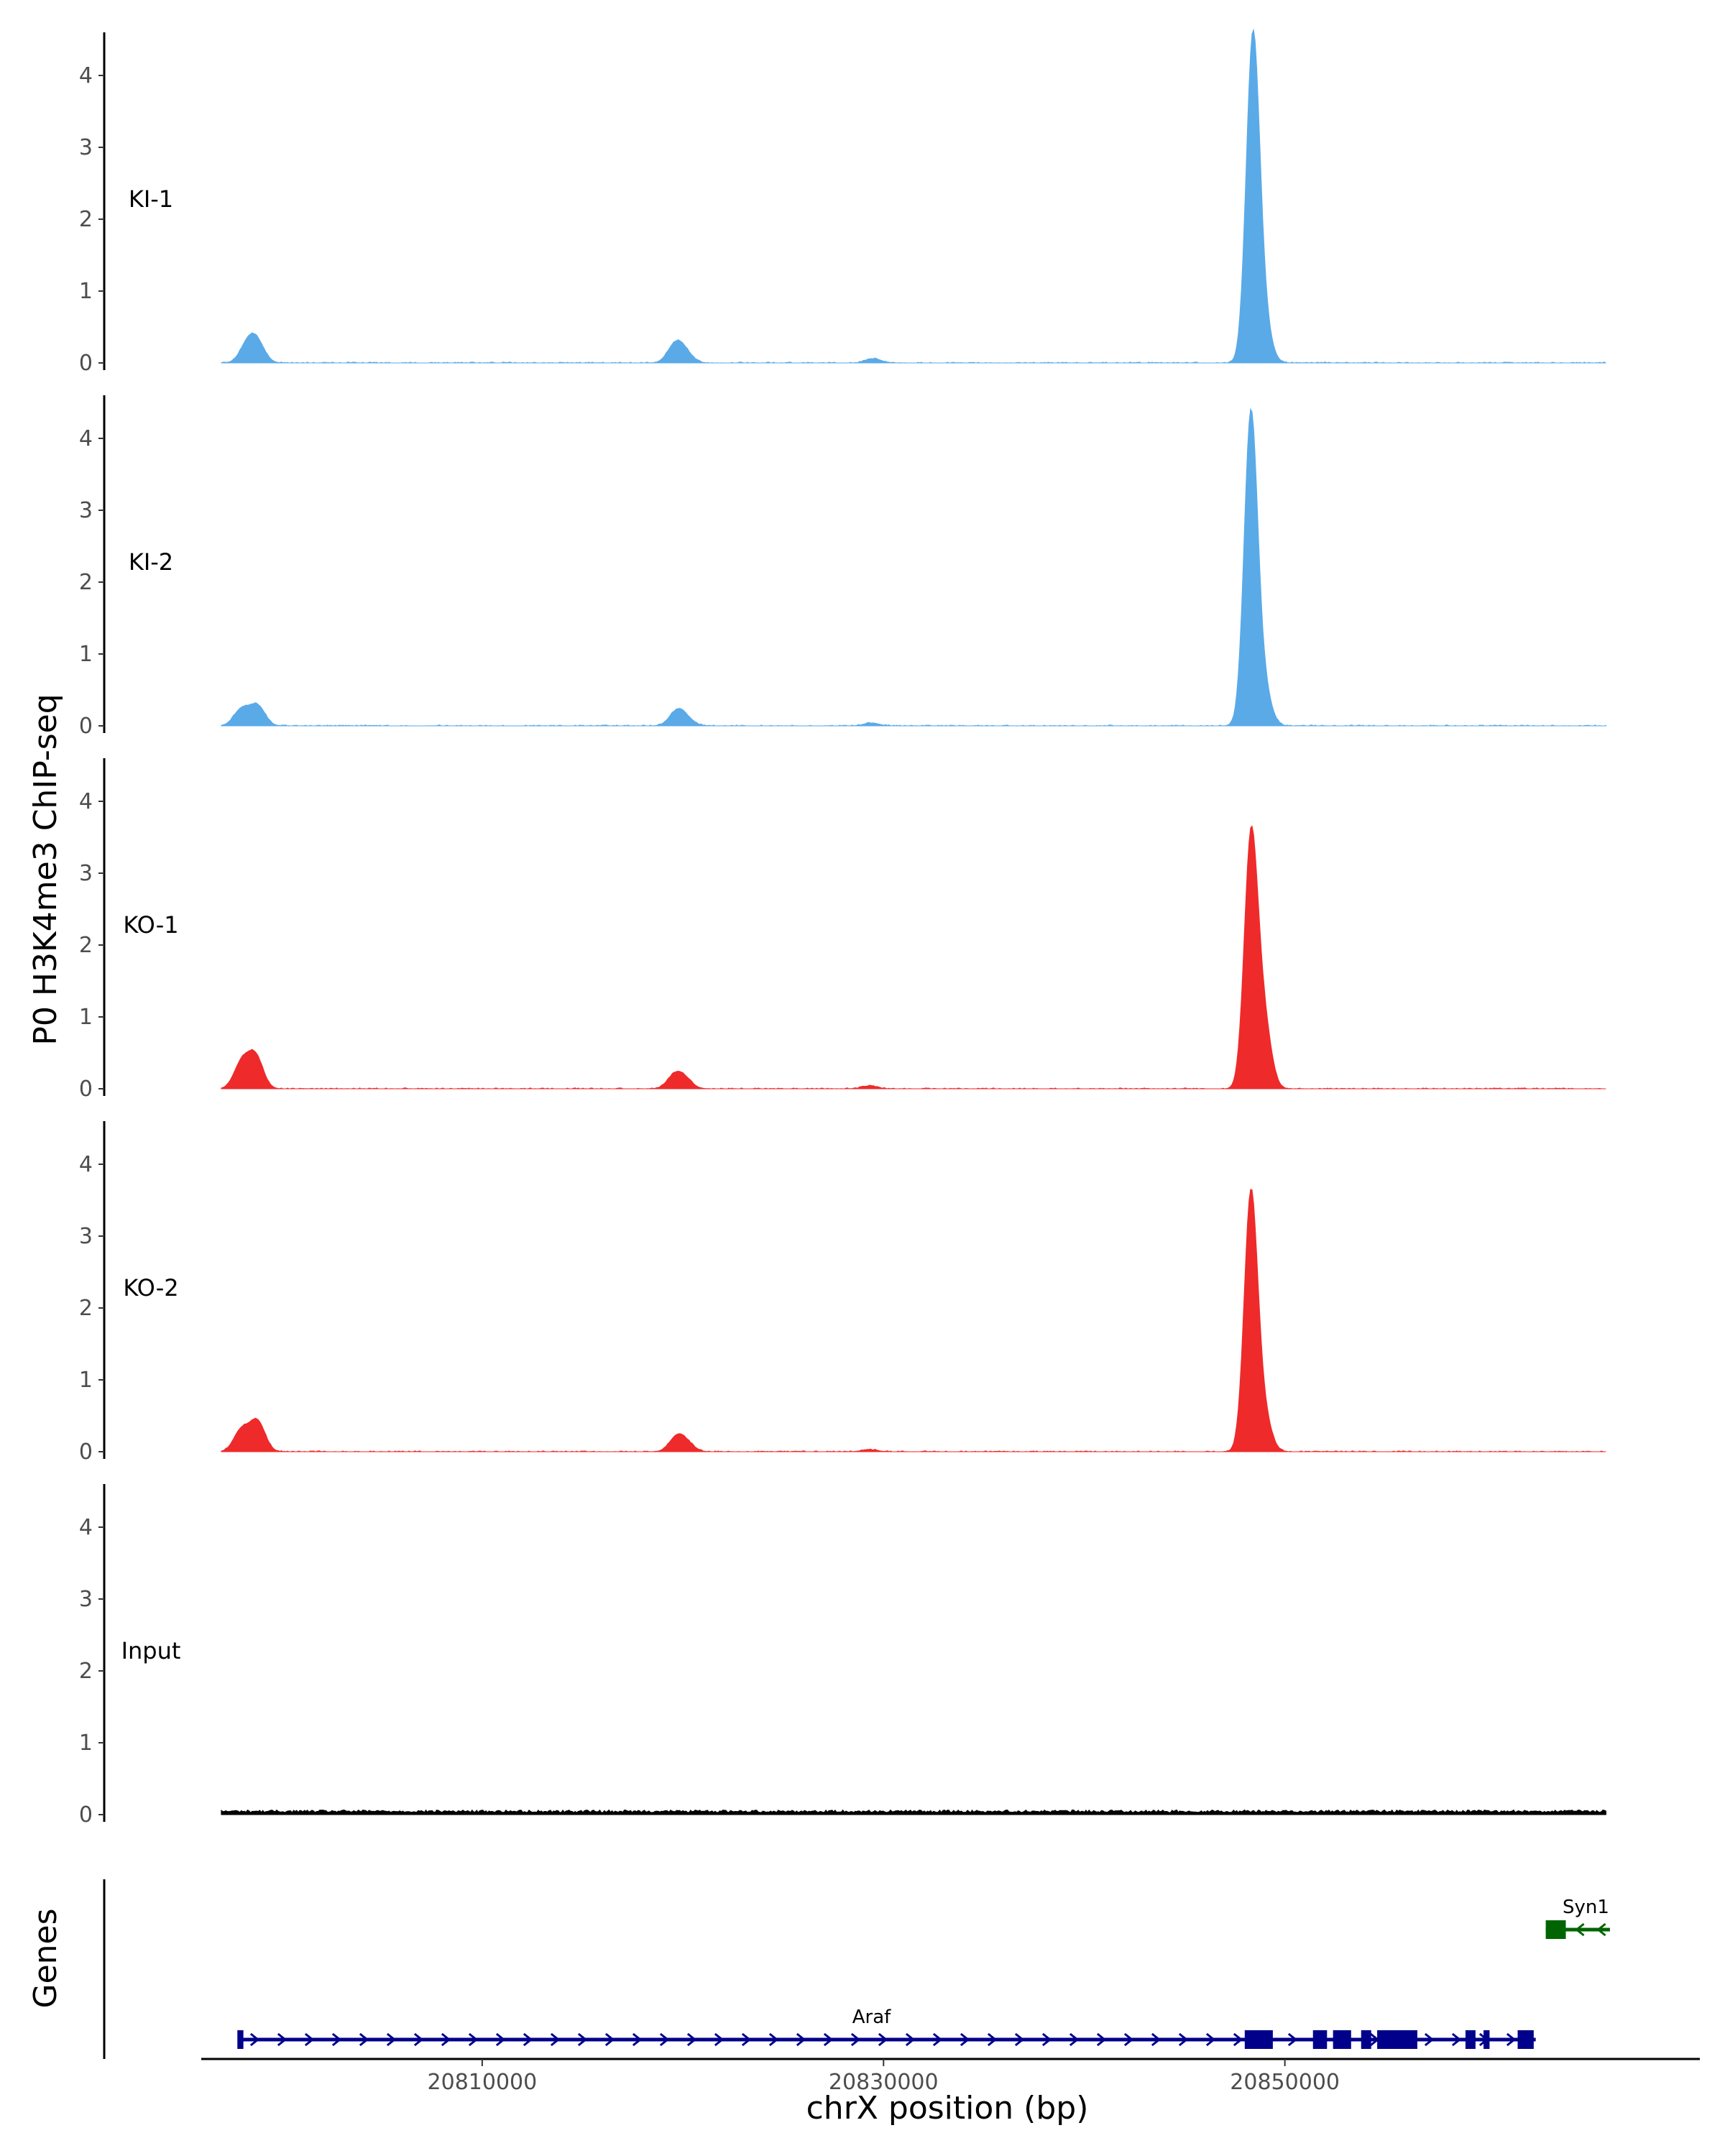 This screenshot has width=1725, height=2156. What do you see at coordinates (842, 1656) in the screenshot?
I see `track-input: 0 1 2 3 4 Input` at bounding box center [842, 1656].